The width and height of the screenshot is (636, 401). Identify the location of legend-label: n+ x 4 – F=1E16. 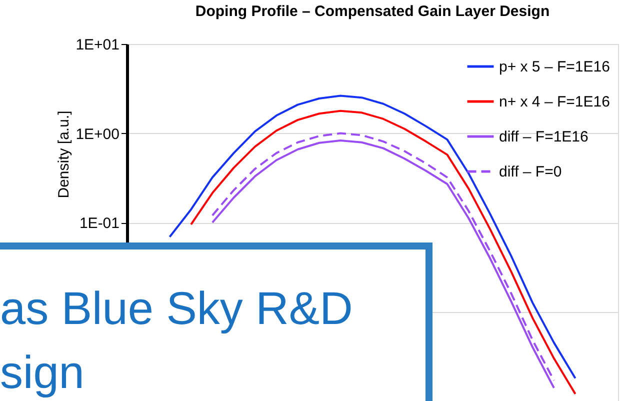
(554, 102).